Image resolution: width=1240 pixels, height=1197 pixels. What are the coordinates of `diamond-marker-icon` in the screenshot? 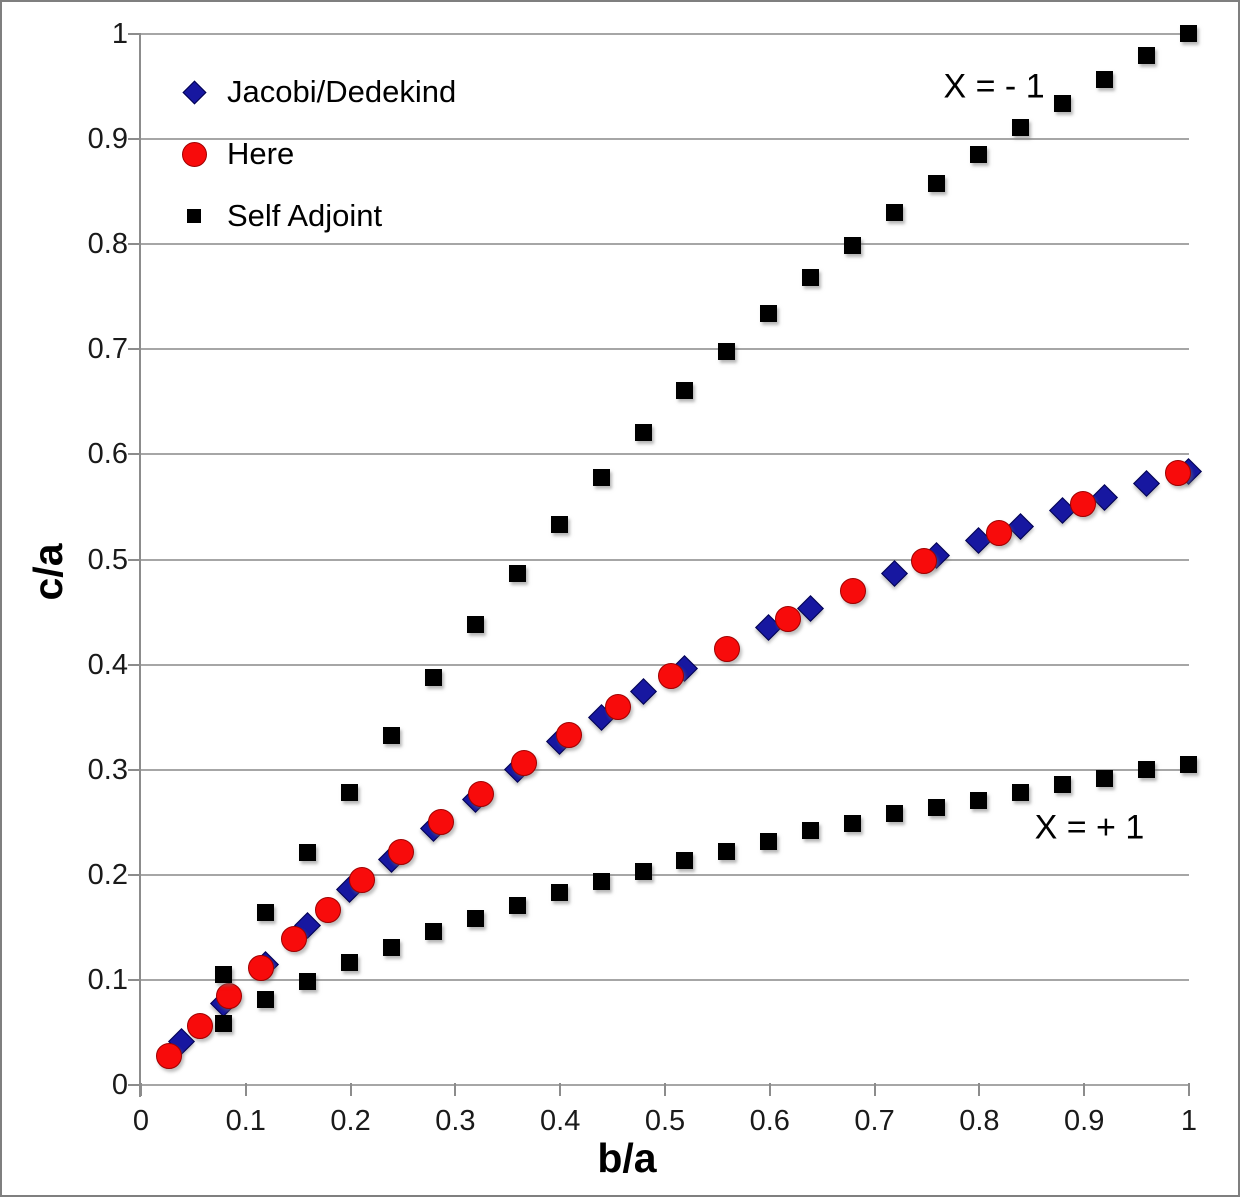 It's located at (194, 92).